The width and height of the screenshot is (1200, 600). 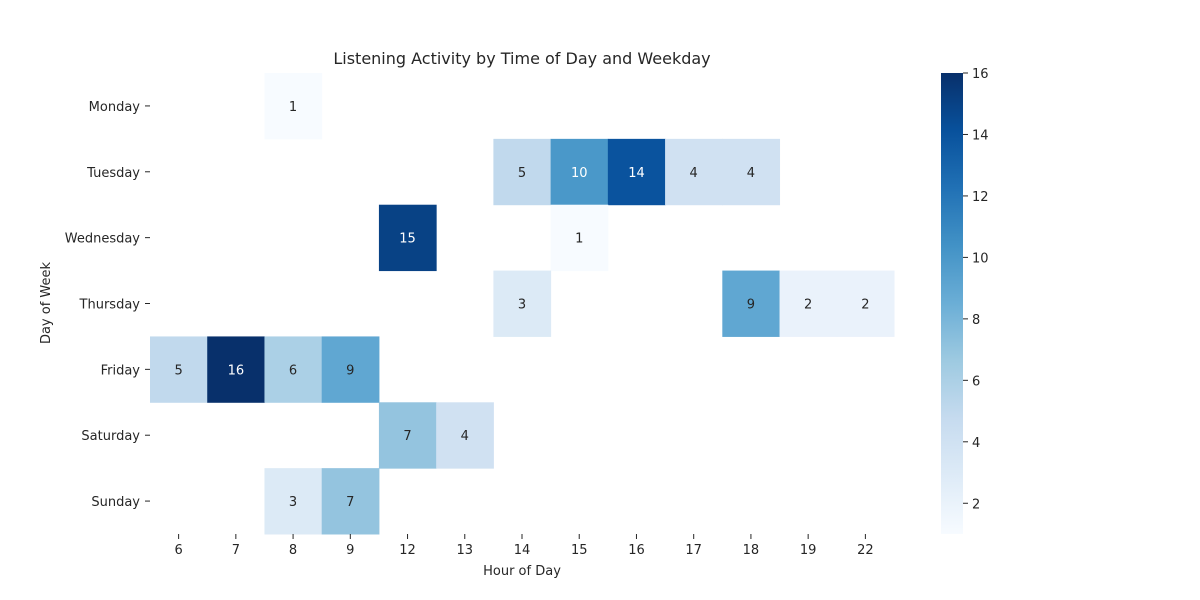 What do you see at coordinates (976, 289) in the screenshot?
I see `colorbar-ticks: 2 4 6 8 10 12 14 16` at bounding box center [976, 289].